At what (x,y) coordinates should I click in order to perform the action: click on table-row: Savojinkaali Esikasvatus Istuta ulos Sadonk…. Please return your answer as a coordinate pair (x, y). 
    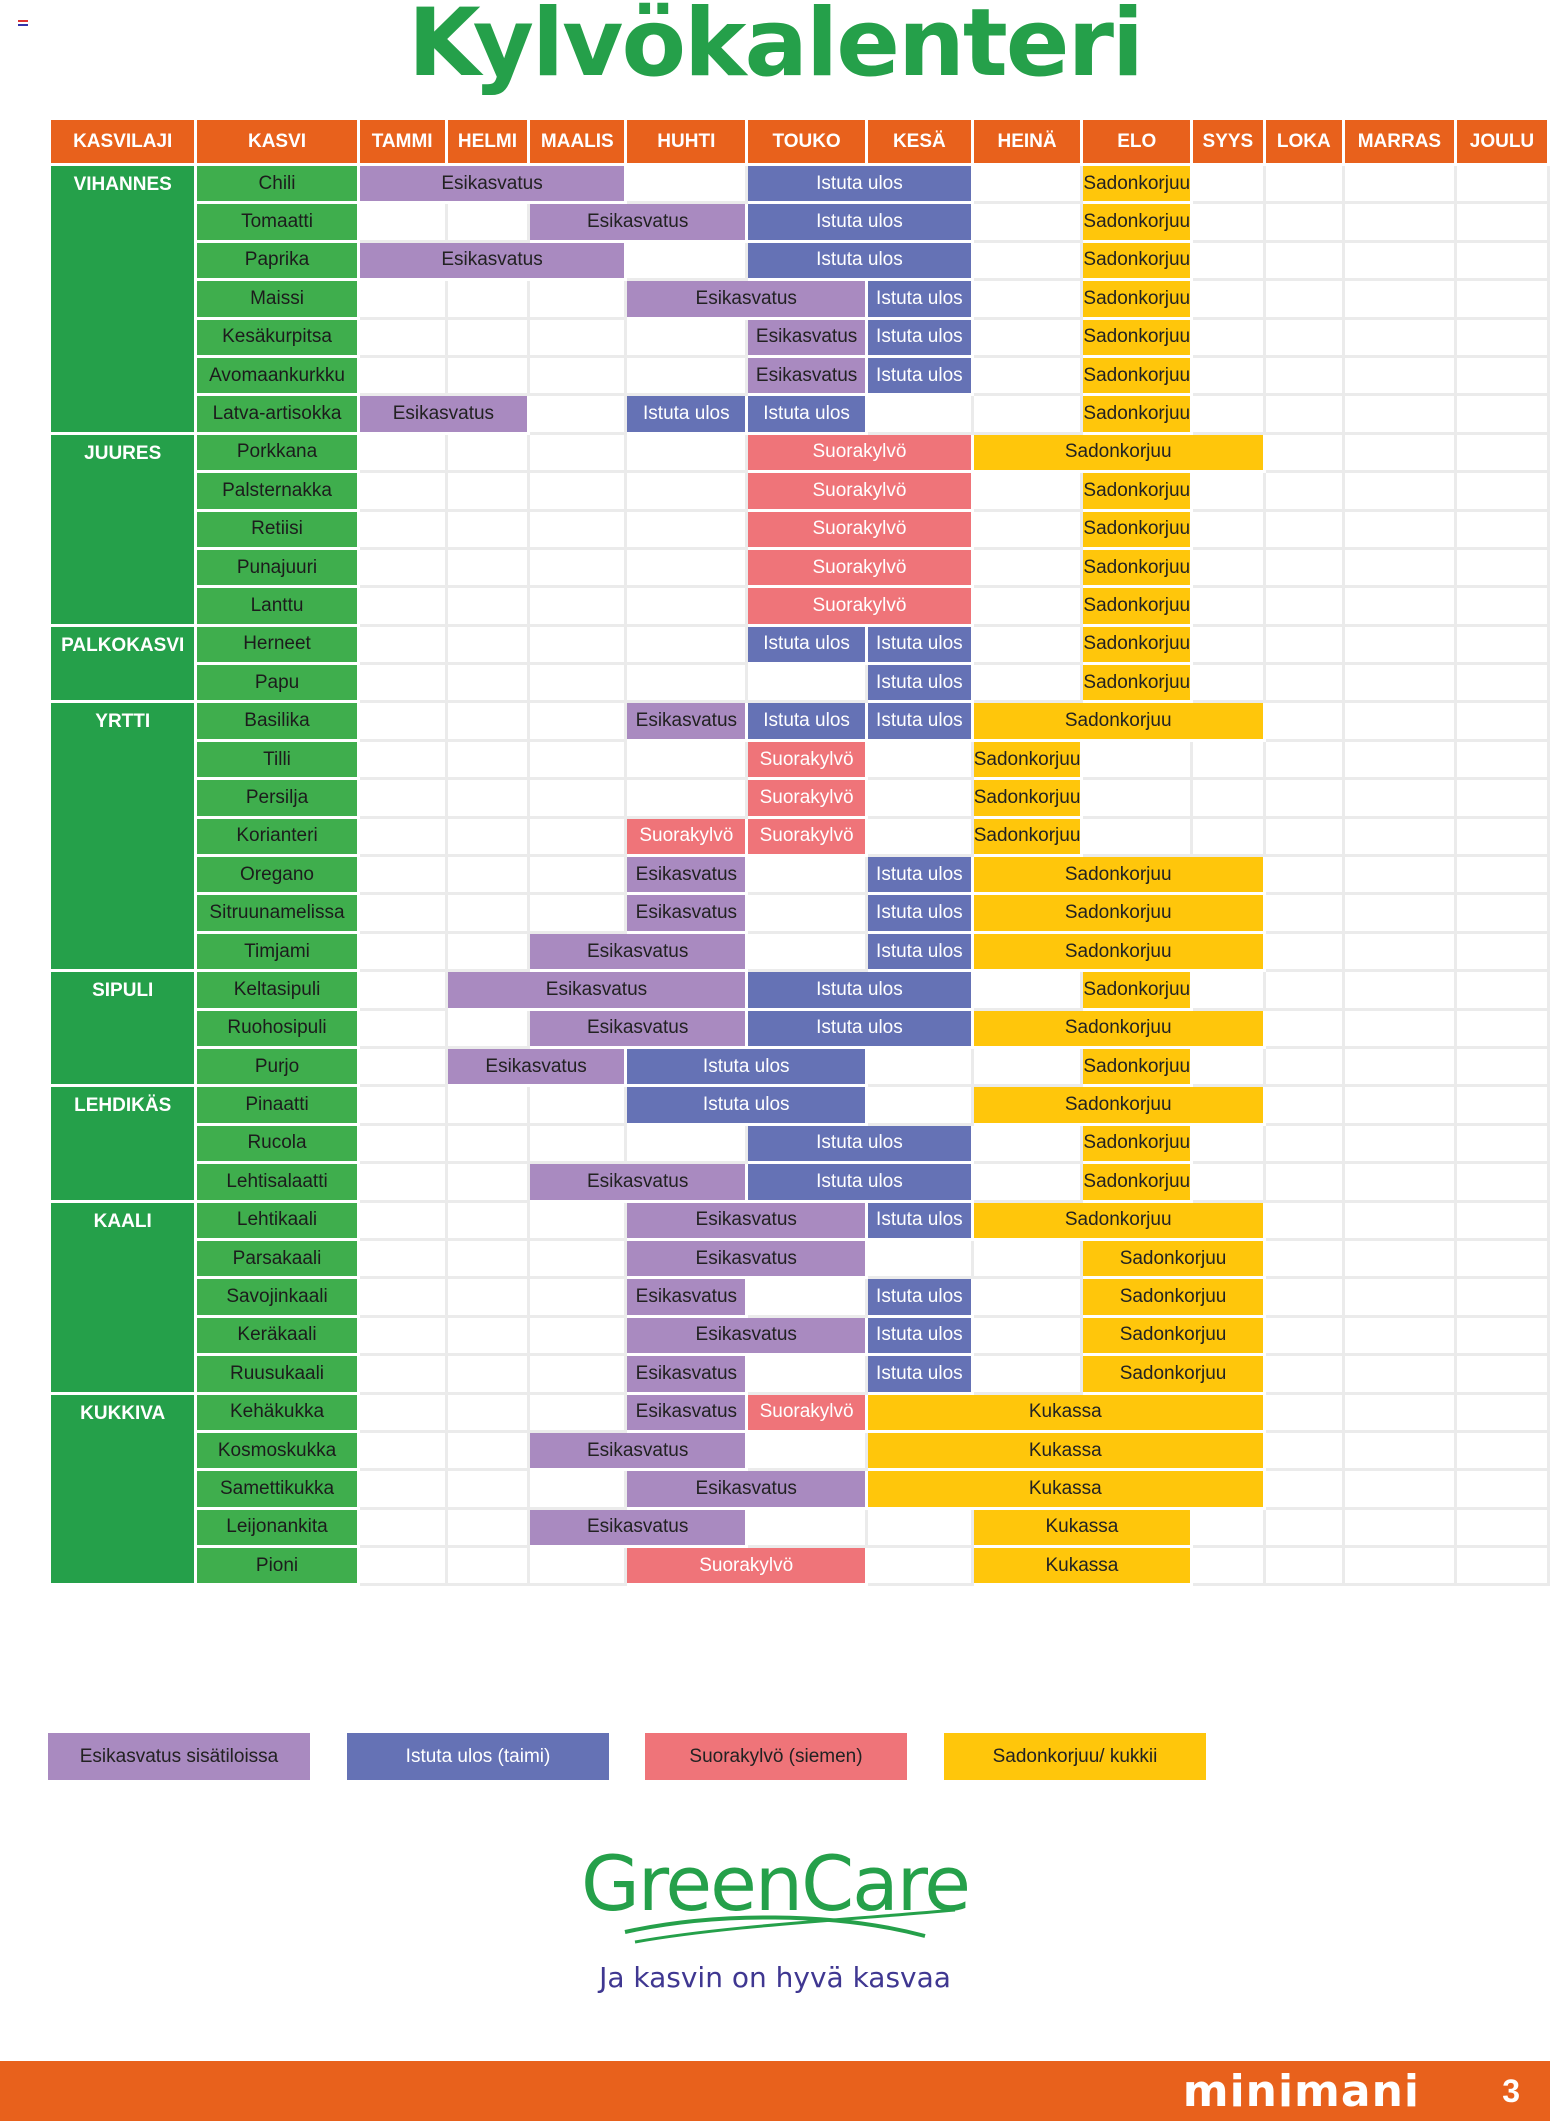
    Looking at the image, I should click on (800, 1297).